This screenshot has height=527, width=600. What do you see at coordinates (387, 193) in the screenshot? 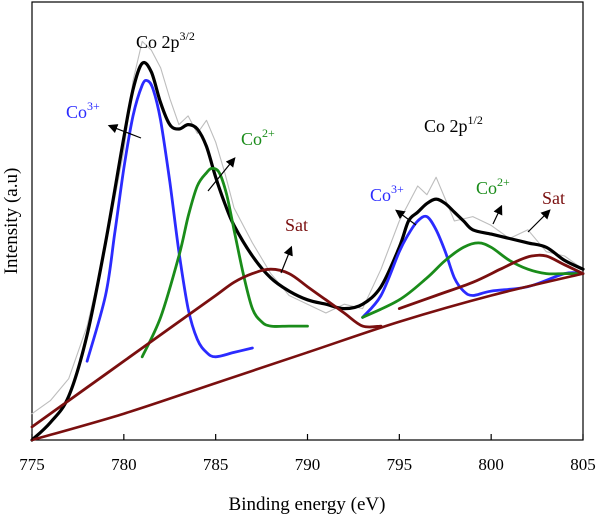
I see `annotation-co3-b: Co3+` at bounding box center [387, 193].